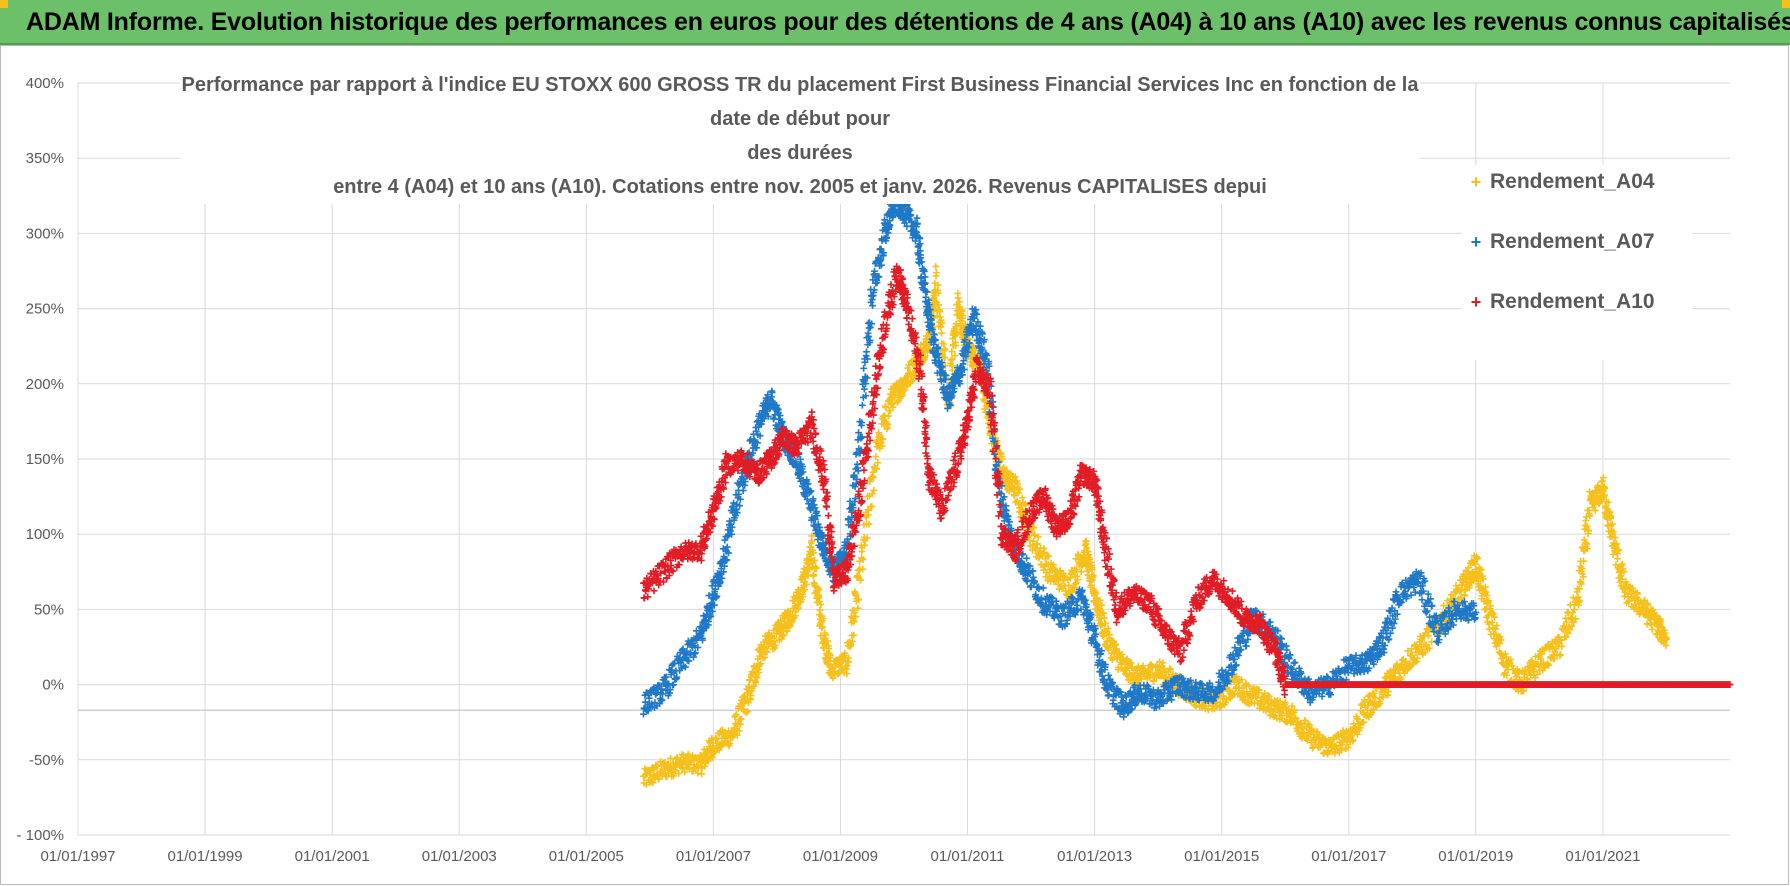  Describe the element at coordinates (45, 158) in the screenshot. I see `y-tick-label: 350%` at that location.